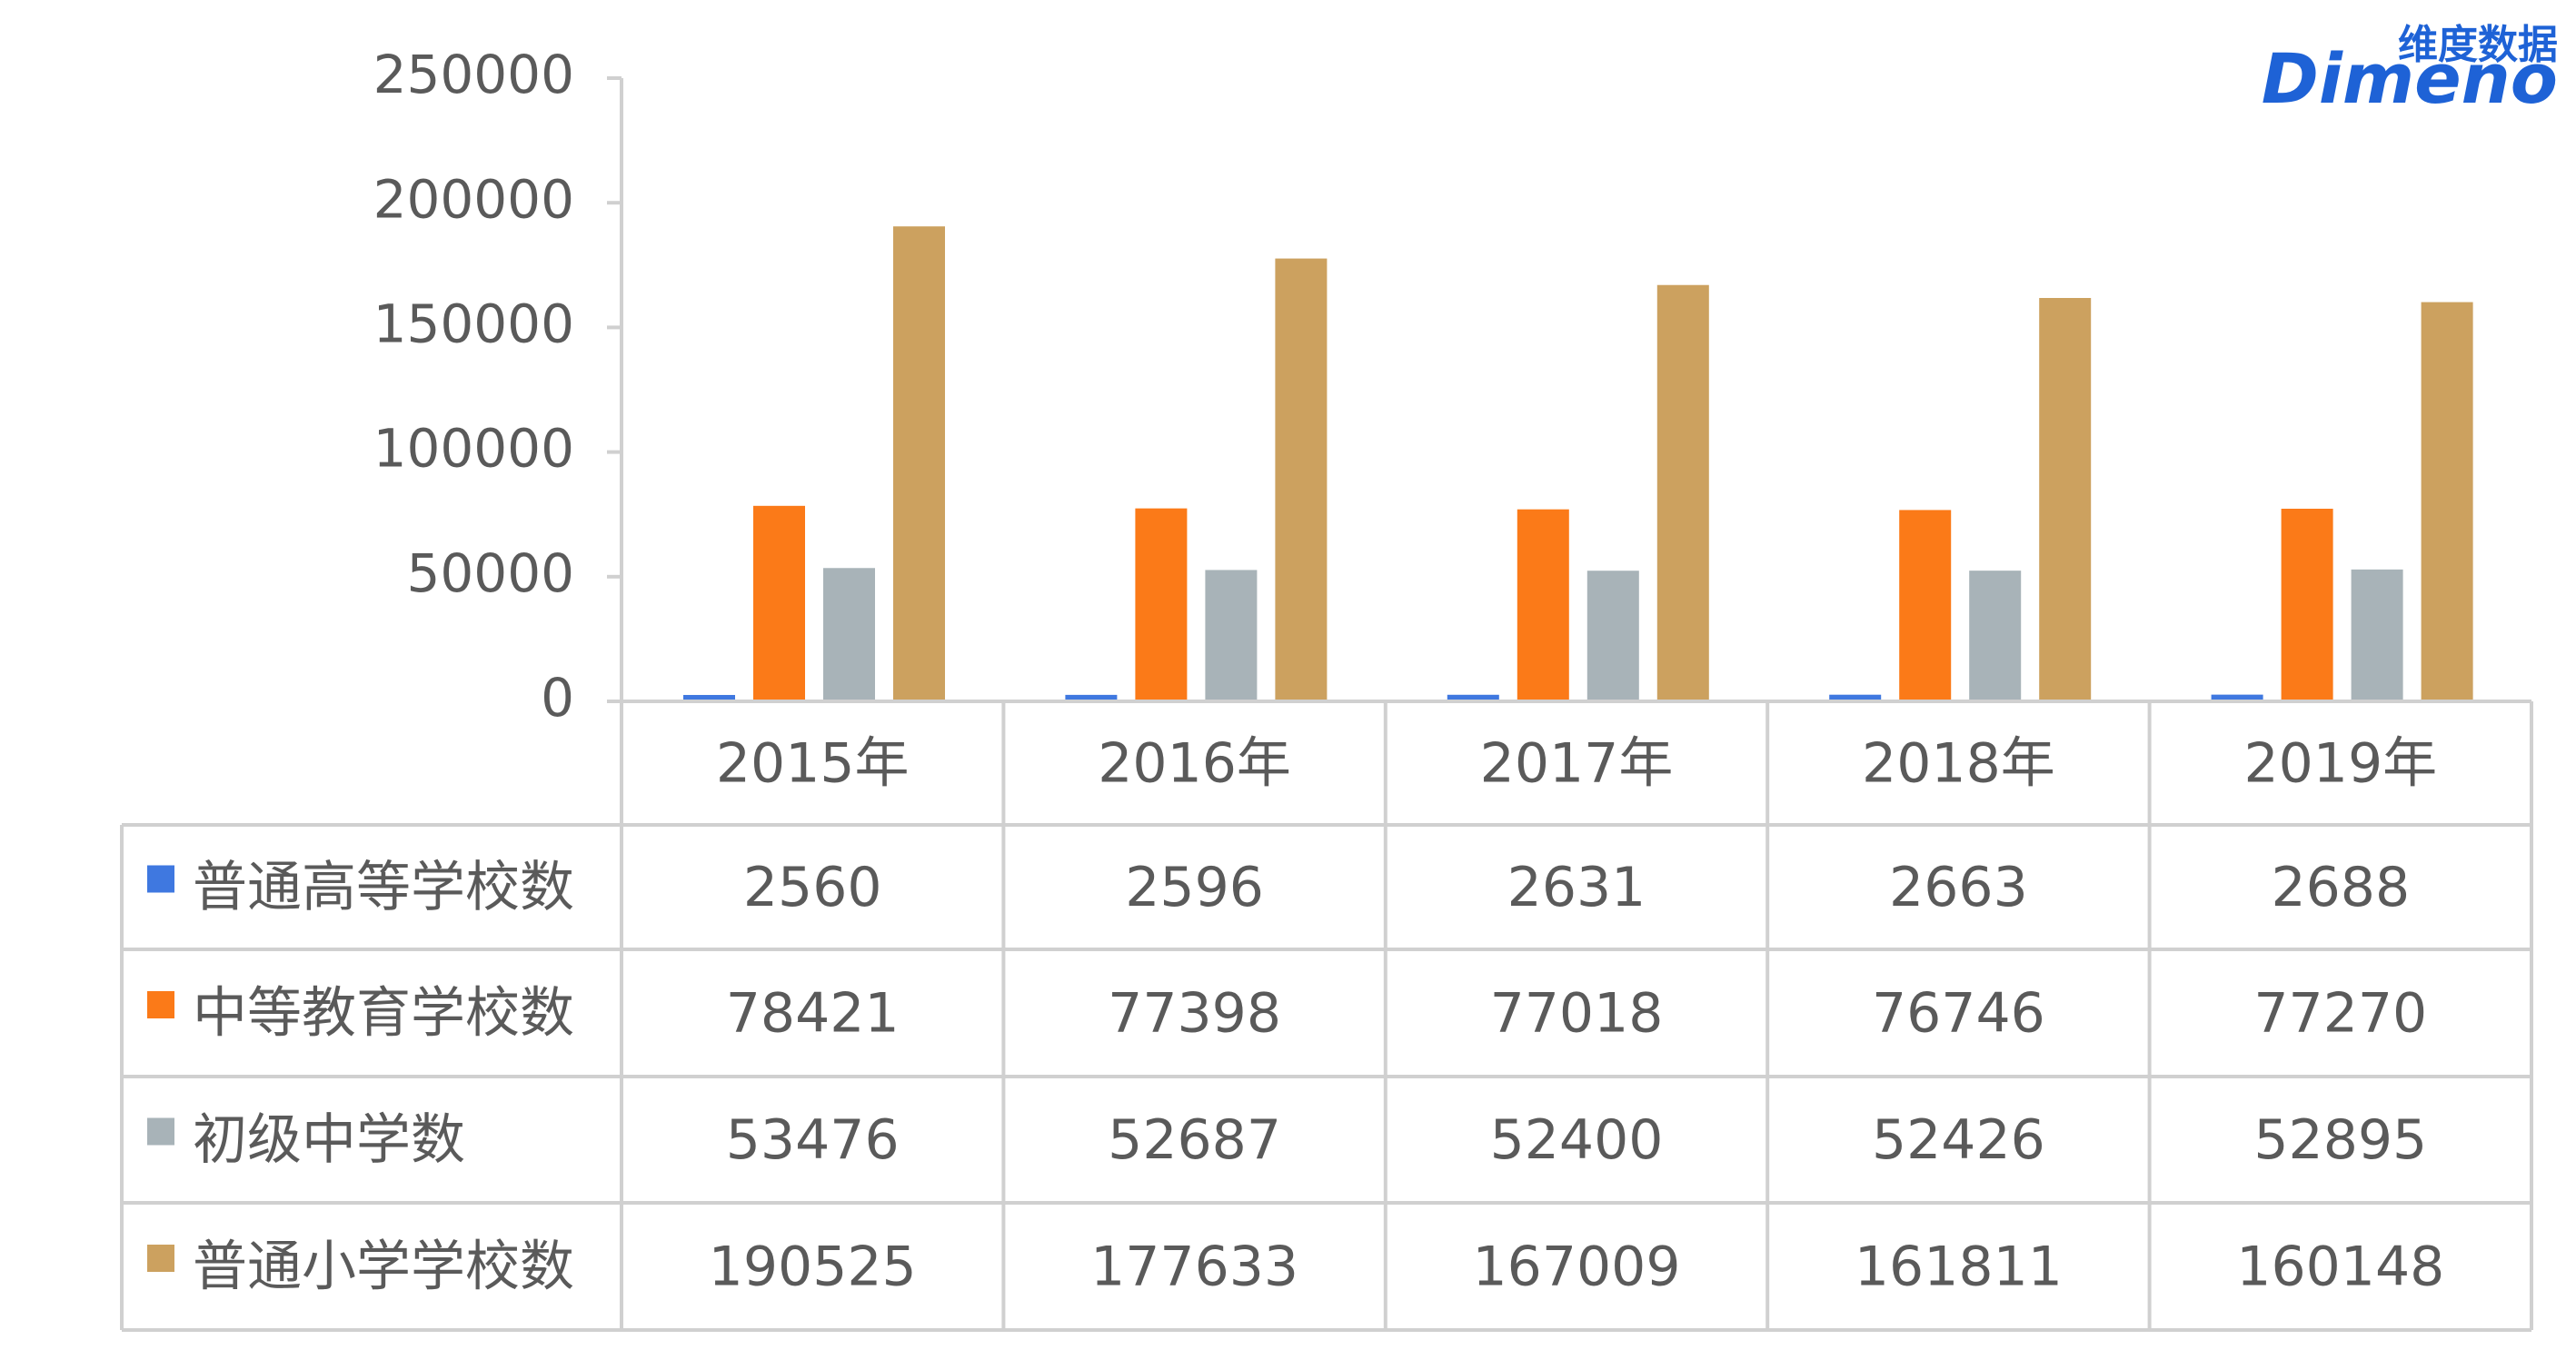 This screenshot has height=1350, width=2576. What do you see at coordinates (1958, 764) in the screenshot?
I see `x-tick-label: 2018年` at bounding box center [1958, 764].